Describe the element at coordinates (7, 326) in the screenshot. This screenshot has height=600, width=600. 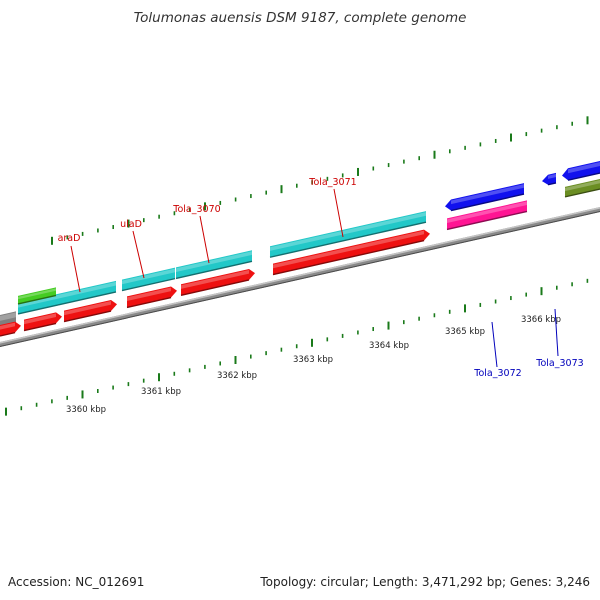
I see `red-feature-0-highlight` at that location.